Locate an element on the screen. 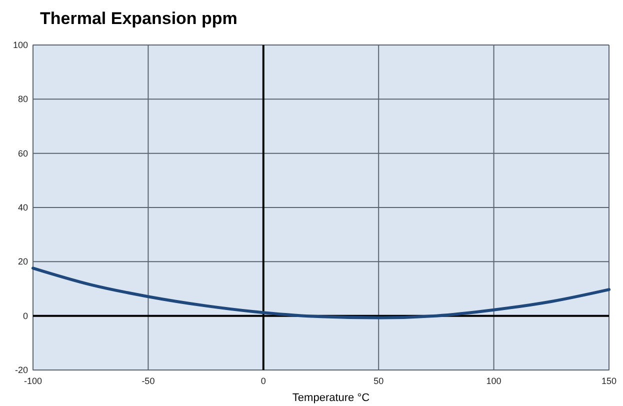  y-tick-label: 100 is located at coordinates (20, 45).